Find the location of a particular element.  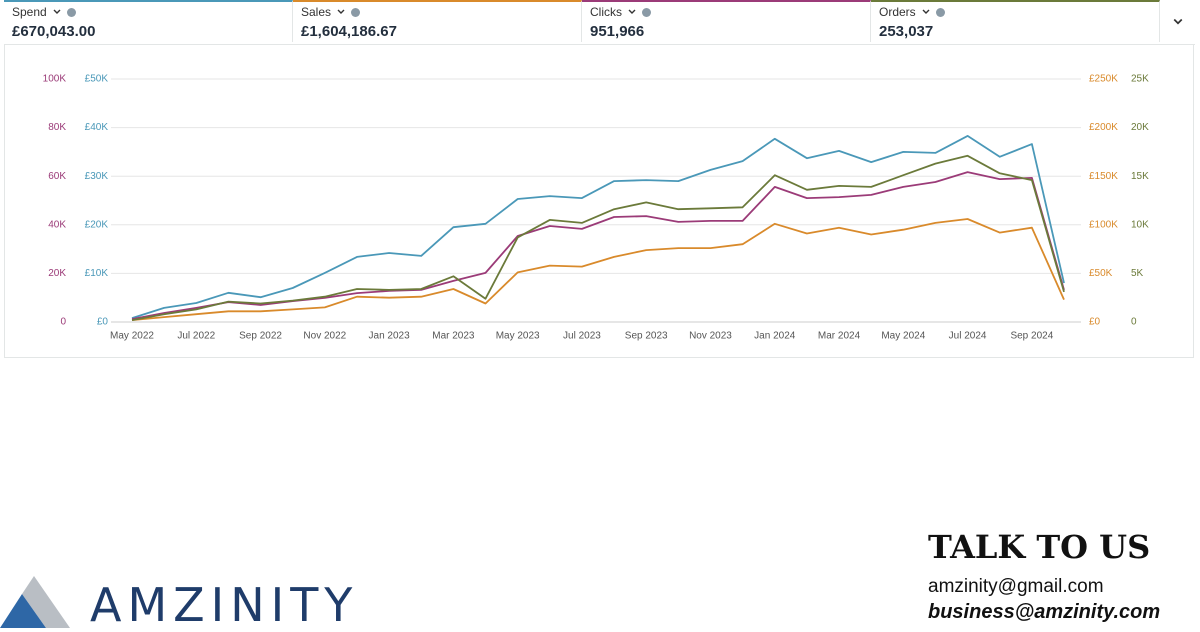

y-tick-label: £250K is located at coordinates (1103, 79).